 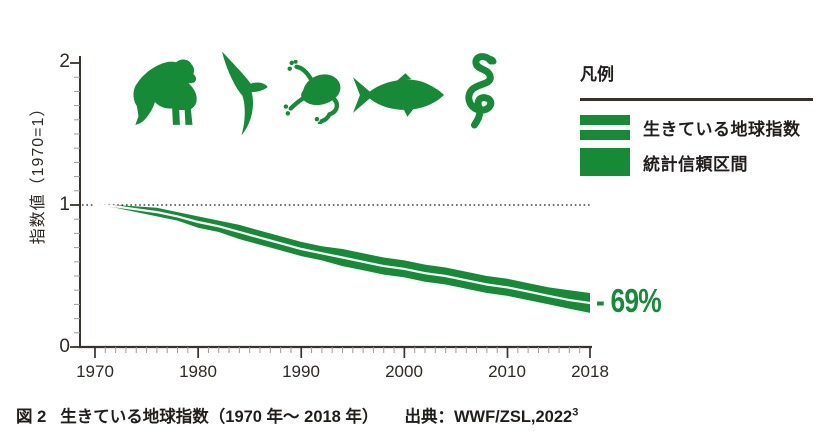 I want to click on legend-label-confidence: 統計信頼区間, so click(x=695, y=164).